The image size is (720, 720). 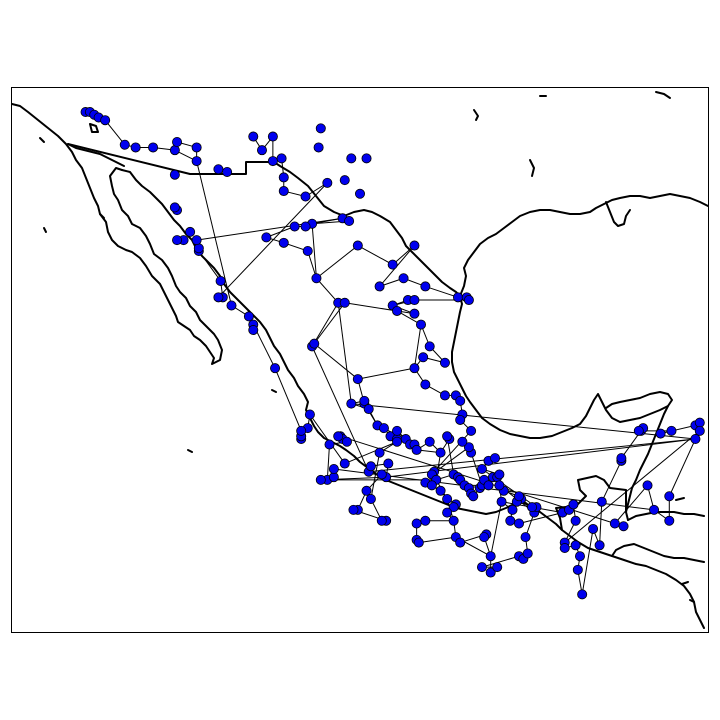 I want to click on gulf-of-california-coast, so click(x=96, y=155).